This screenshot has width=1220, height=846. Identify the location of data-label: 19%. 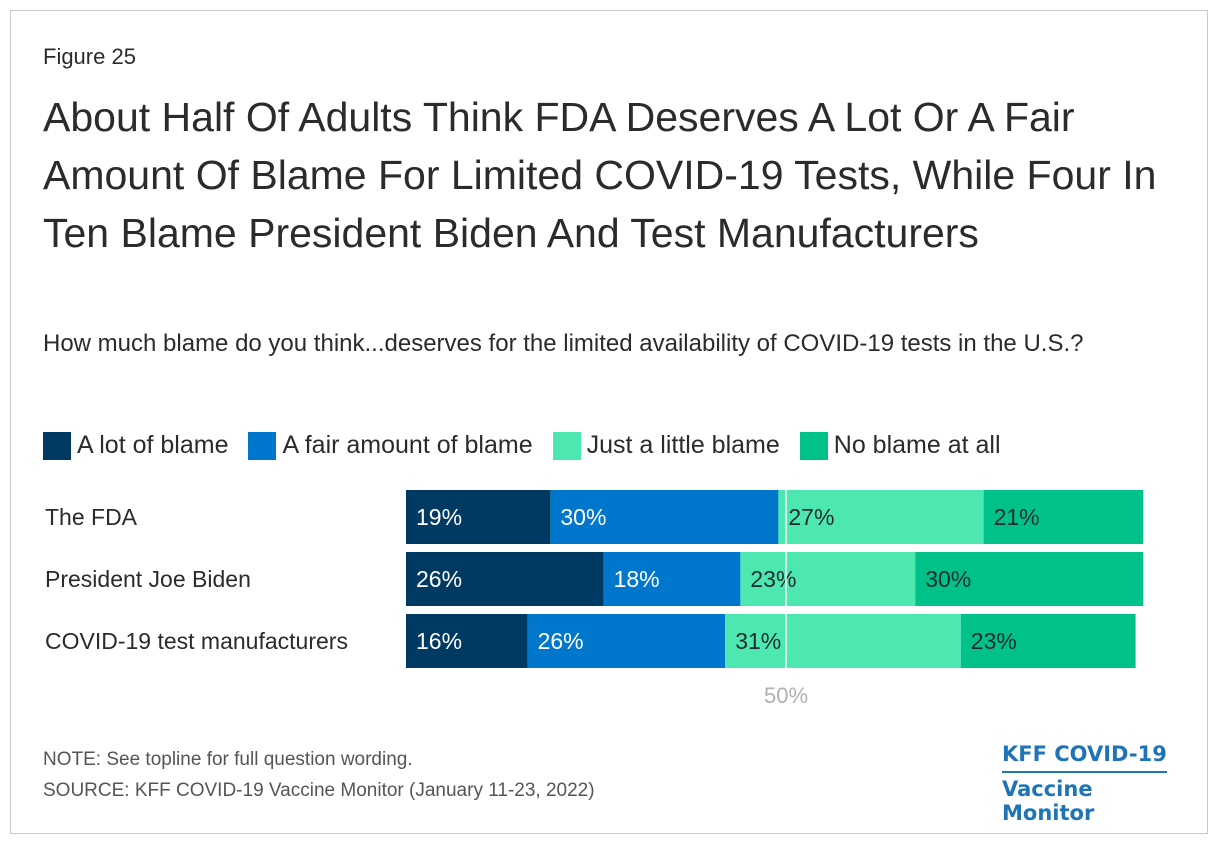
(439, 517).